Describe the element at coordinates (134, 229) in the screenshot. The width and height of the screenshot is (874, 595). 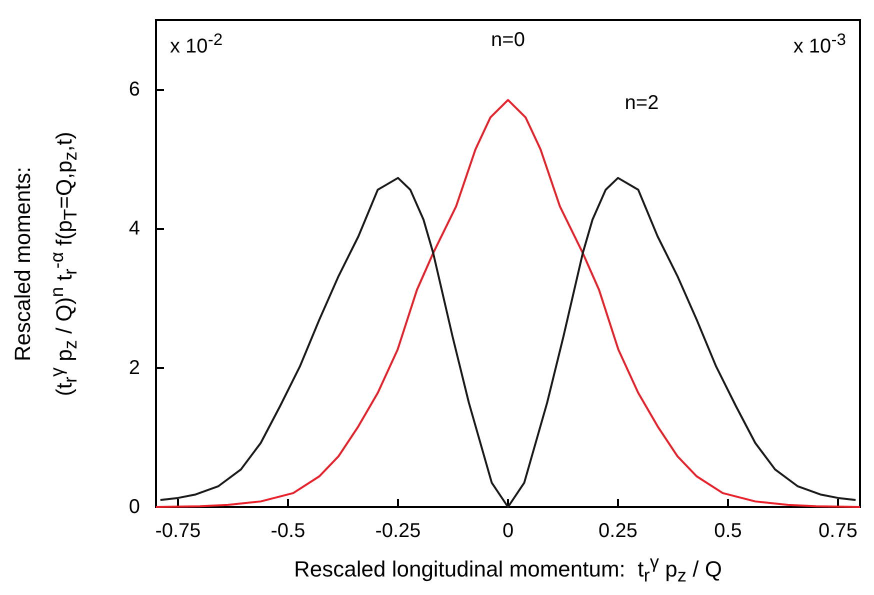
I see `y-tick-label: 4` at that location.